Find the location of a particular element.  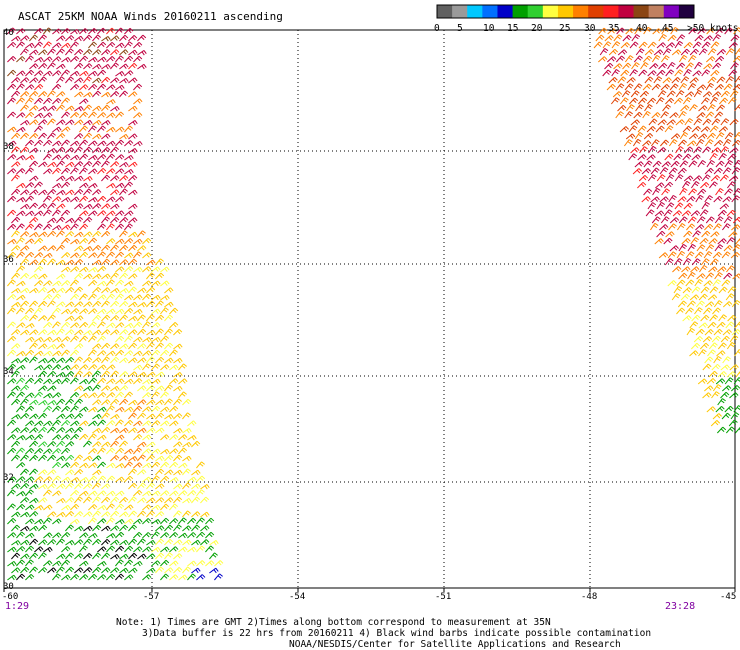

legend-label: 10 is located at coordinates (489, 28).